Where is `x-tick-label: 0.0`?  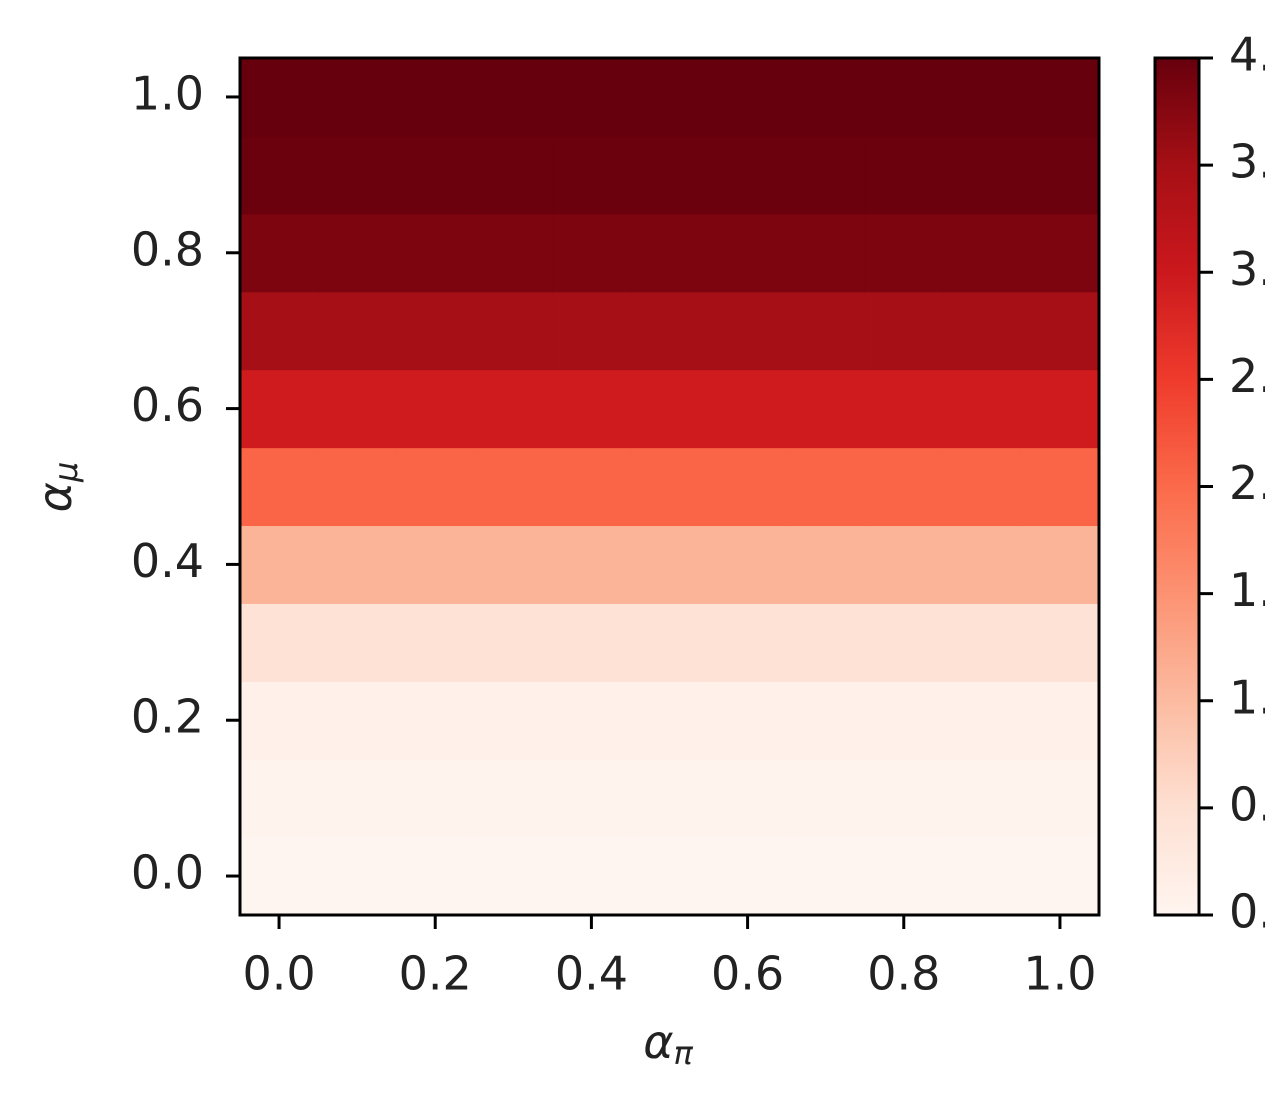
x-tick-label: 0.0 is located at coordinates (278, 974).